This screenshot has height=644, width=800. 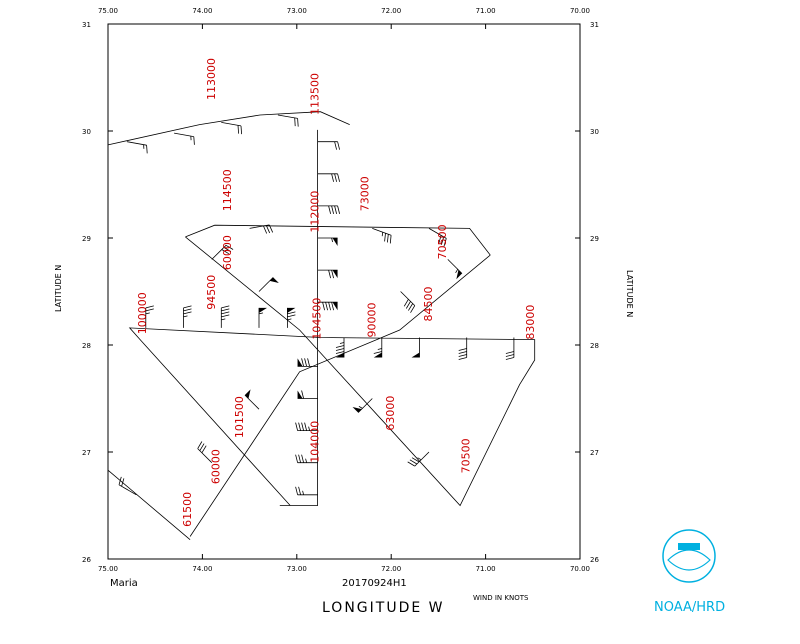 What do you see at coordinates (227, 190) in the screenshot?
I see `time-label: 114500` at bounding box center [227, 190].